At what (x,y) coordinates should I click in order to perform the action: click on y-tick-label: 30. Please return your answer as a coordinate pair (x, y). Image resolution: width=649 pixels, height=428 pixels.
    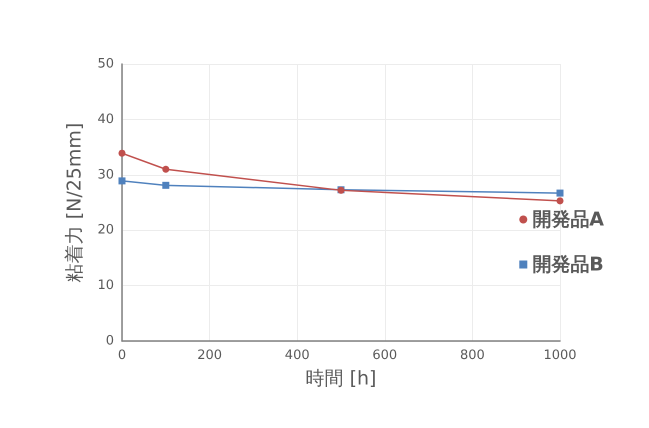
    Looking at the image, I should click on (105, 174).